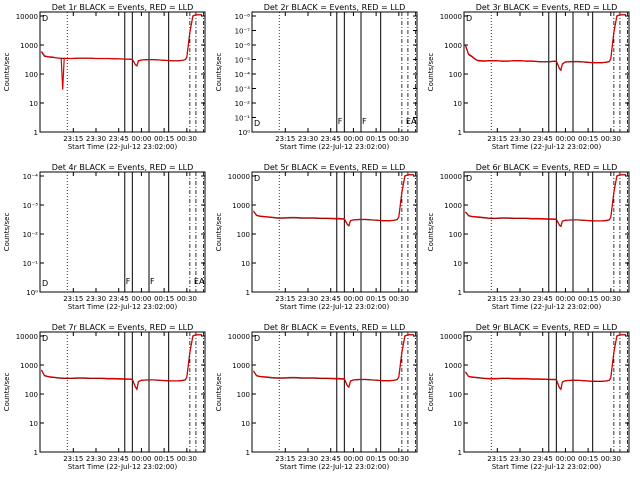 The width and height of the screenshot is (640, 480). Describe the element at coordinates (243, 61) in the screenshot. I see `y-tick-label: 10⁻⁵` at that location.